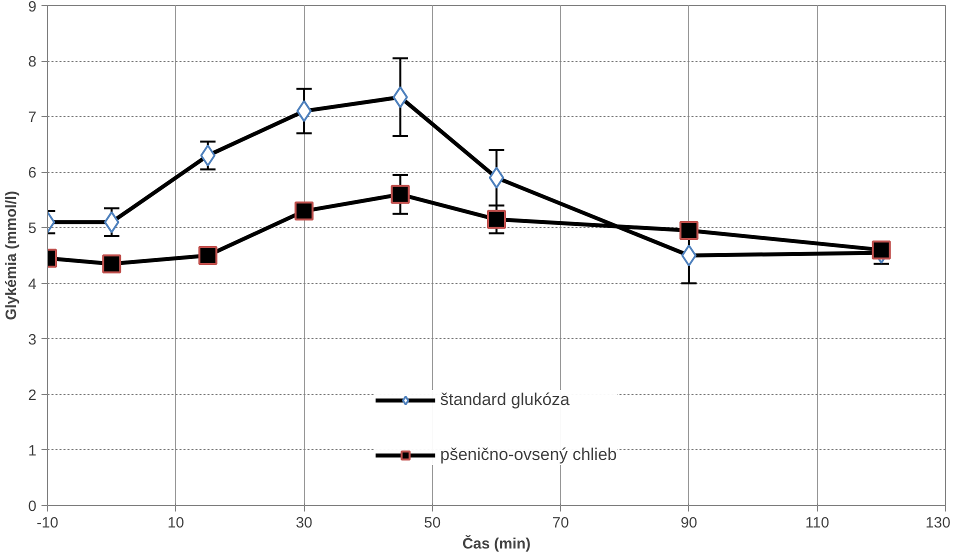 The width and height of the screenshot is (957, 560). Describe the element at coordinates (32, 117) in the screenshot. I see `y-tick-label: 7` at that location.